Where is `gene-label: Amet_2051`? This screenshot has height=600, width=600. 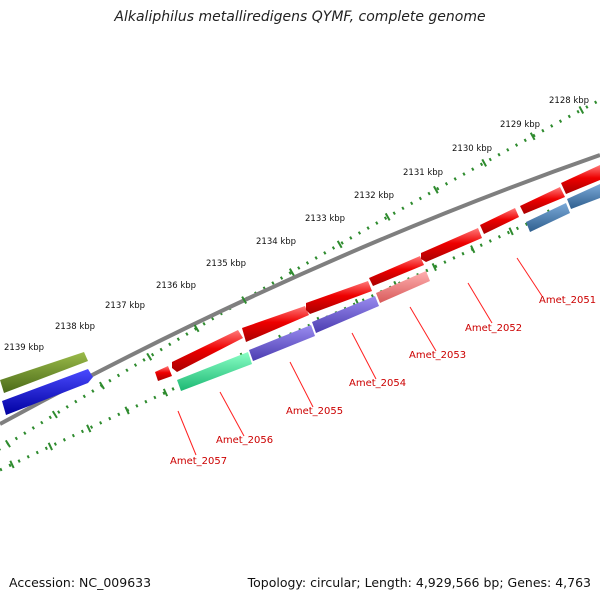
gene-label: Amet_2051 is located at coordinates (567, 300).